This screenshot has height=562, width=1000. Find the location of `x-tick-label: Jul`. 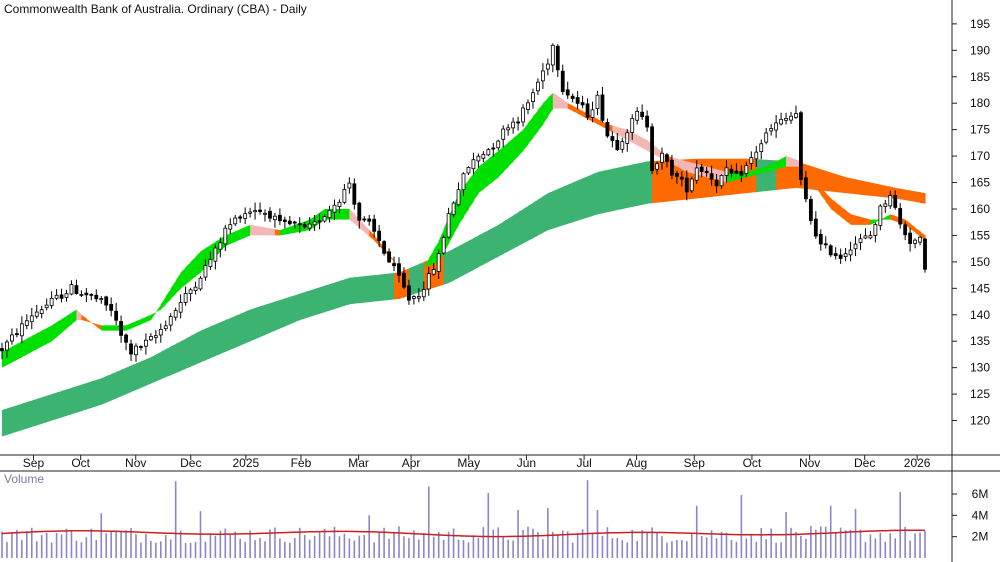

x-tick-label: Jul is located at coordinates (583, 463).